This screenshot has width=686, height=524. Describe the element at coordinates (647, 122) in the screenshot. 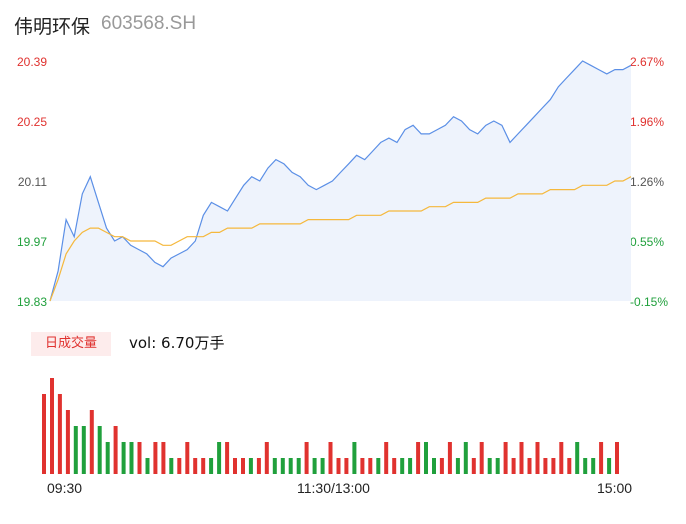

I see `y-right-tick-1: 1.96%` at that location.